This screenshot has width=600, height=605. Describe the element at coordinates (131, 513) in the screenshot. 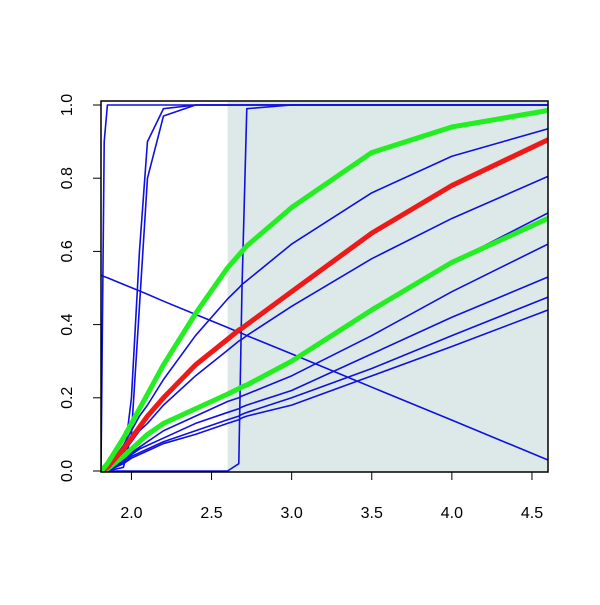

I see `x-tick-label: 2.0` at that location.